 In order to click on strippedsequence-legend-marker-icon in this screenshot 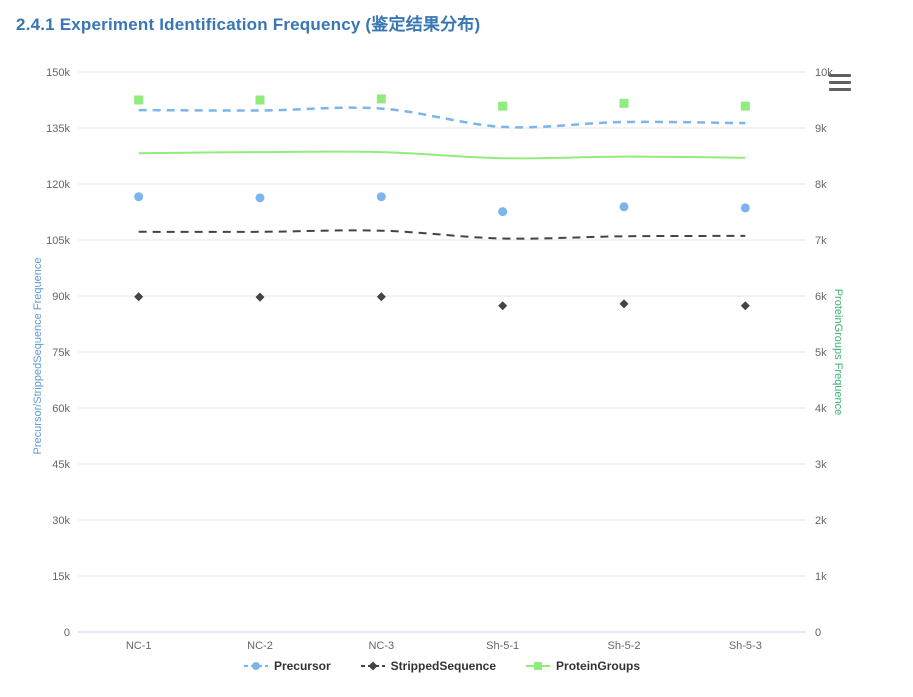, I will do `click(372, 666)`.